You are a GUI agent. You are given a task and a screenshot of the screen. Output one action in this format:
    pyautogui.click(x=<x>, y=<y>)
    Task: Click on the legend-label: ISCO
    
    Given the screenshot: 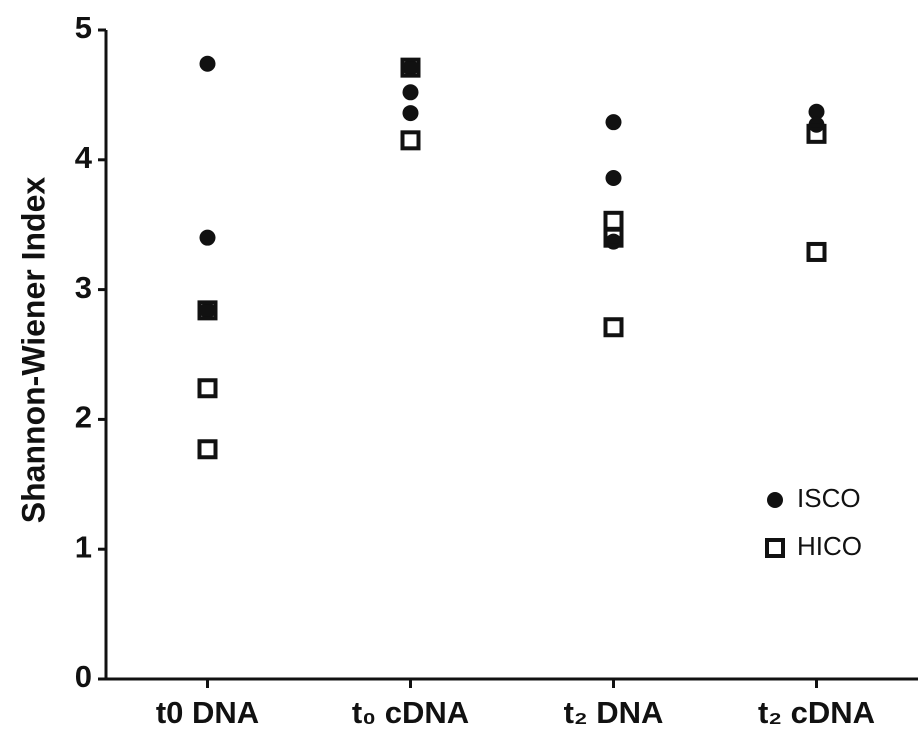 What is the action you would take?
    pyautogui.click(x=829, y=498)
    